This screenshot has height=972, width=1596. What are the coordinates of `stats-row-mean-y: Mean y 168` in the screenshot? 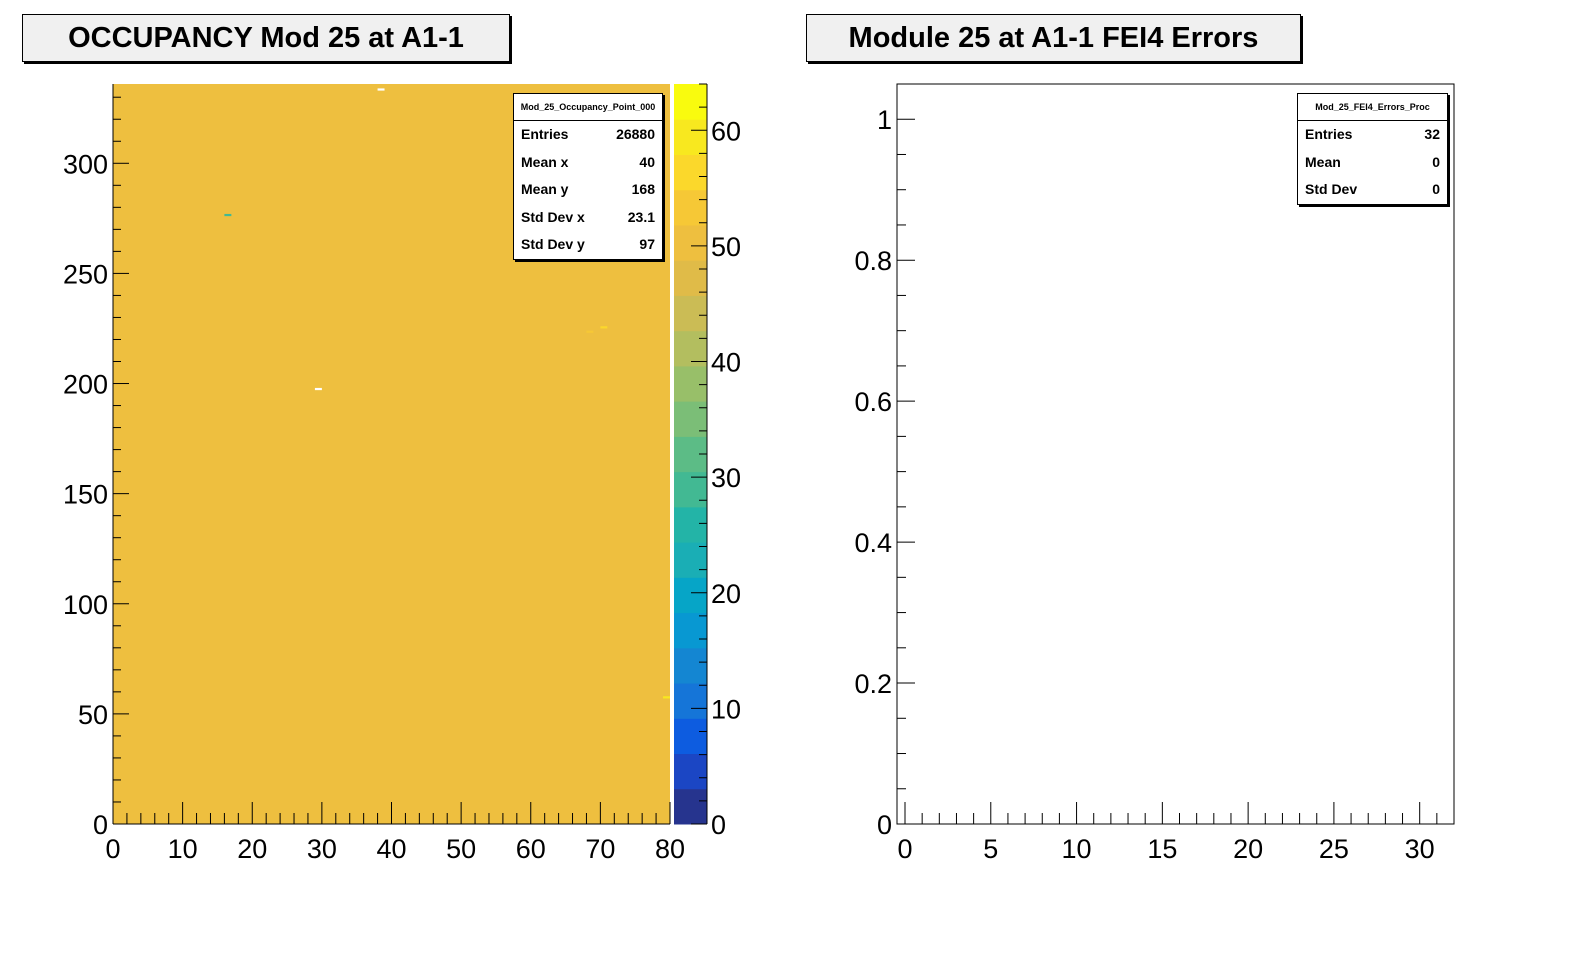 It's located at (588, 190).